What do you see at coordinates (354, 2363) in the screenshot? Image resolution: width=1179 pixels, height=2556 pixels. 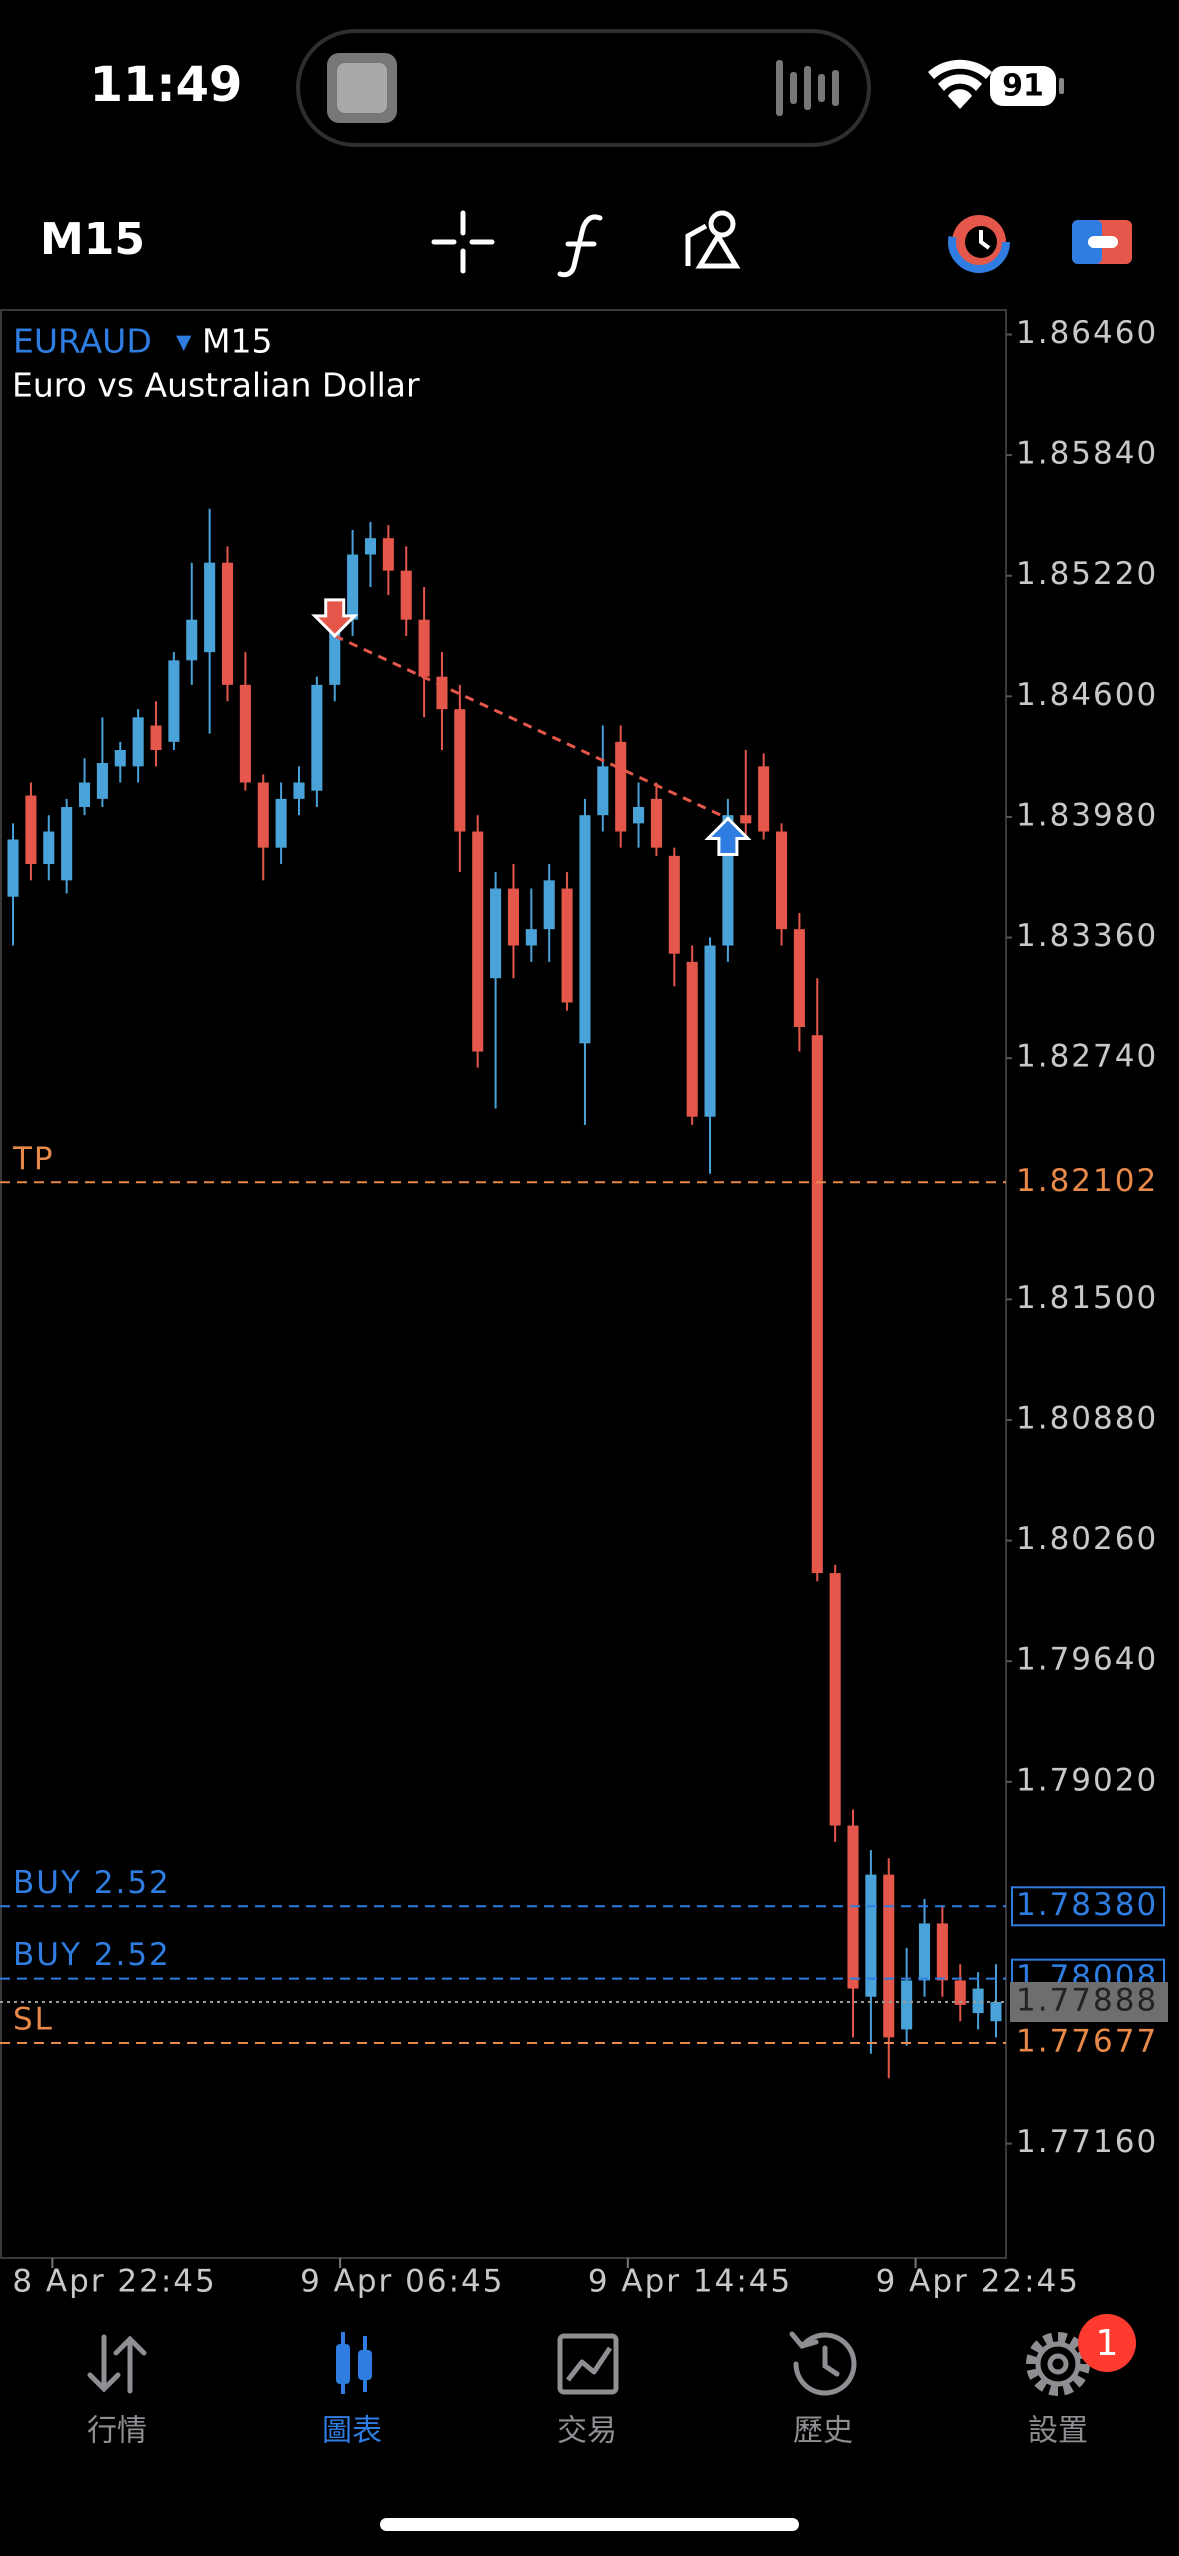 I see `chart-tab-icon` at bounding box center [354, 2363].